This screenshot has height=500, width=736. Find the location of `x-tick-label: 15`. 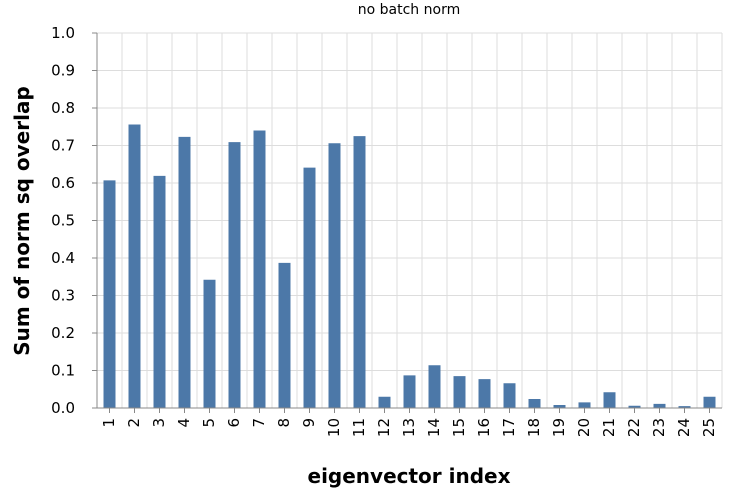

x-tick-label: 15 is located at coordinates (459, 427).